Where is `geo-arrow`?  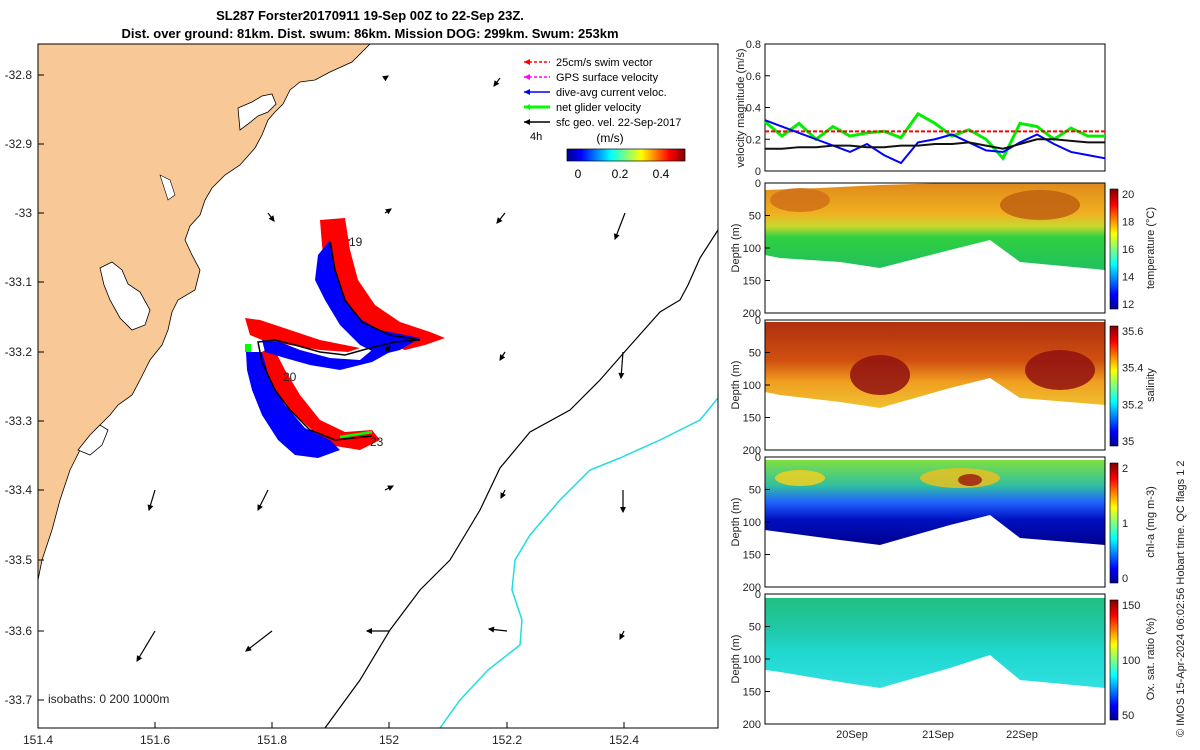 geo-arrow is located at coordinates (259, 641).